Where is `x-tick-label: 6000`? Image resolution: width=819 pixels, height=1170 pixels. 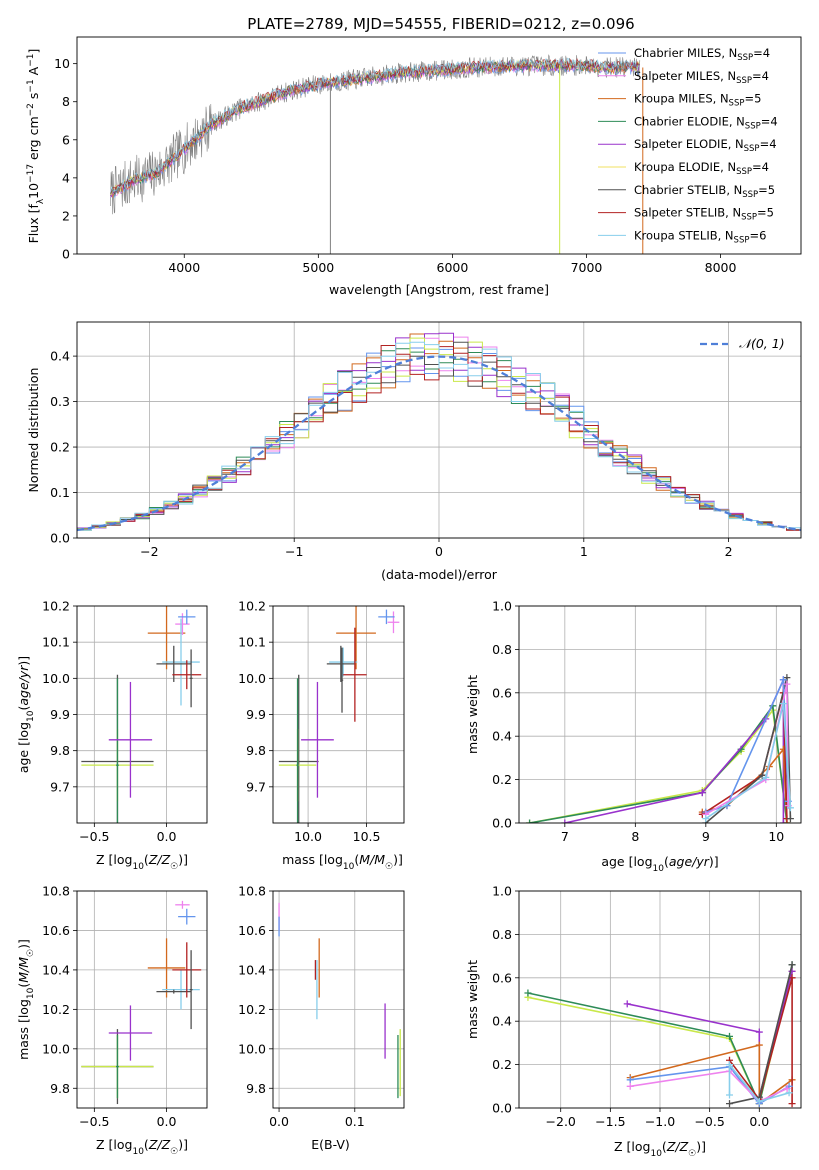
x-tick-label: 6000 is located at coordinates (453, 267).